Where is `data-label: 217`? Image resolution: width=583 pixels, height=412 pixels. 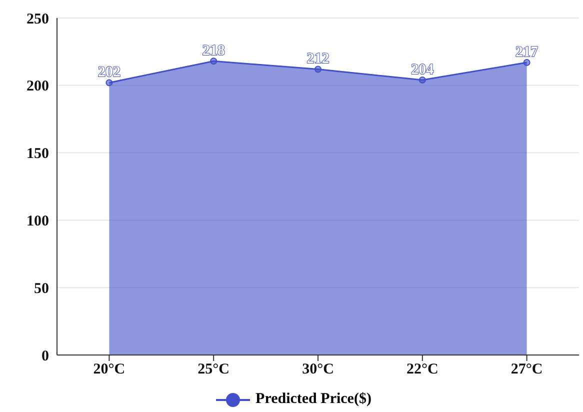 data-label: 217 is located at coordinates (527, 52).